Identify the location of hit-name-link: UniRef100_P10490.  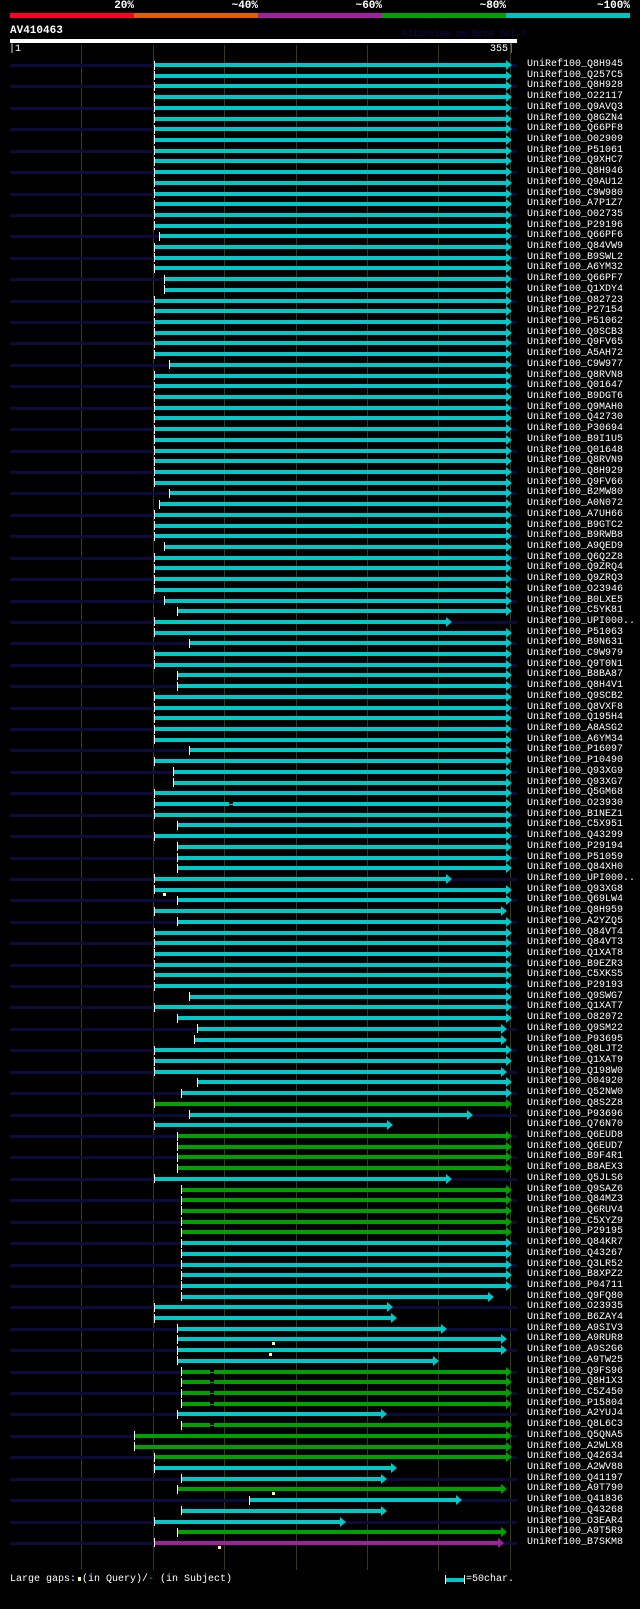
(575, 761).